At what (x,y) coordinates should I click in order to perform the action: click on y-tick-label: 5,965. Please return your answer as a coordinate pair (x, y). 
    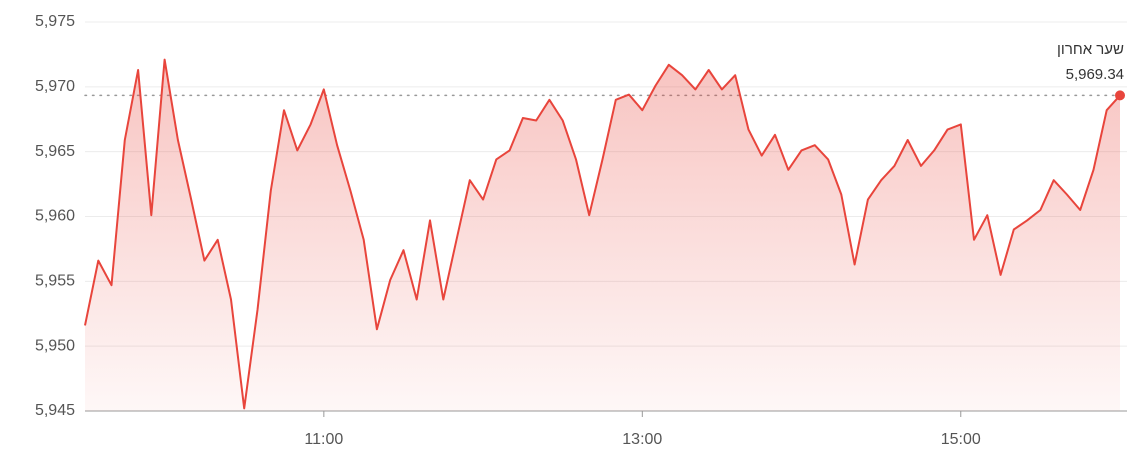
    Looking at the image, I should click on (55, 151).